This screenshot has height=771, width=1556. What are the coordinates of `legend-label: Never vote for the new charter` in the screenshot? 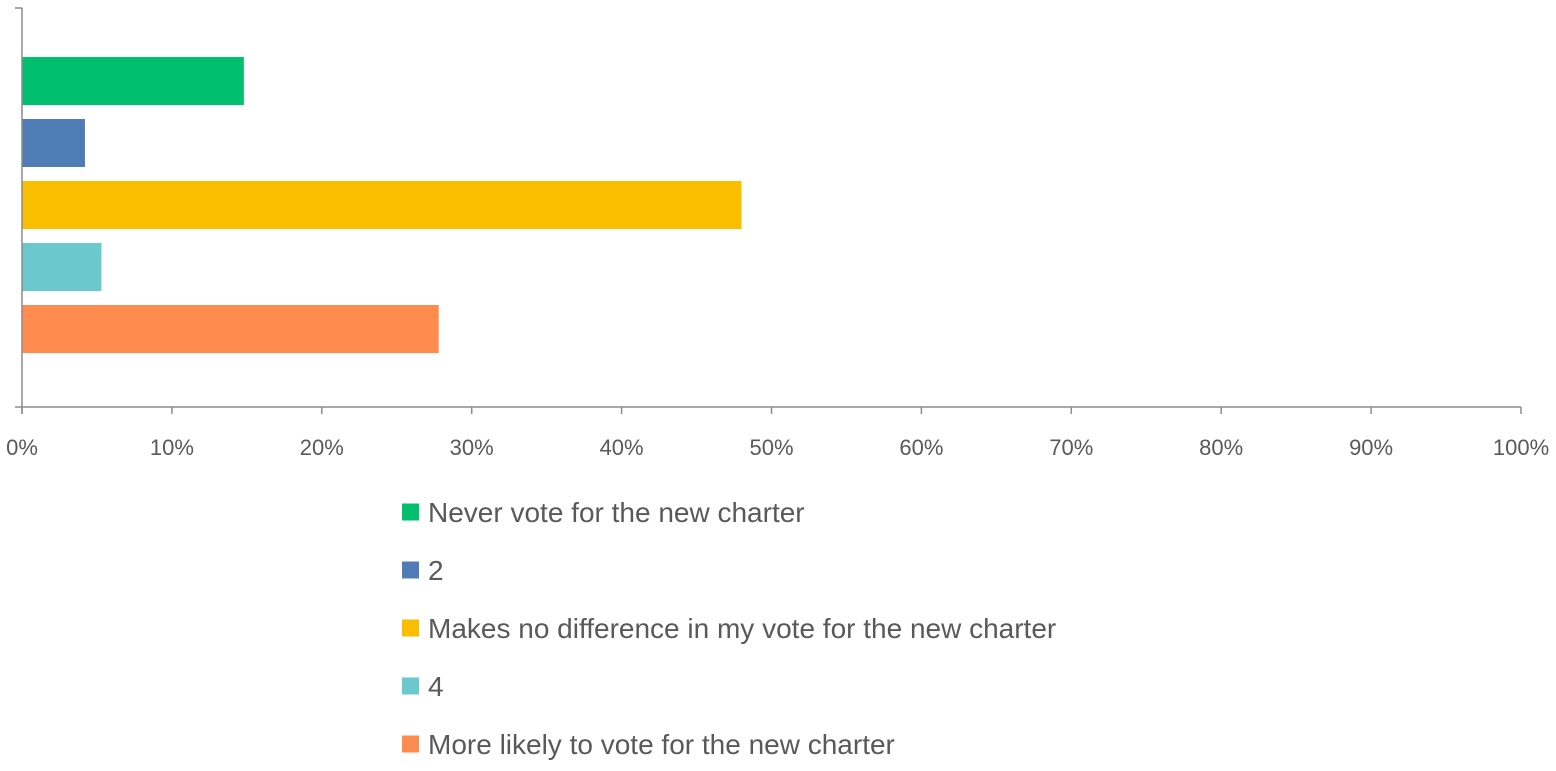 It's located at (616, 512).